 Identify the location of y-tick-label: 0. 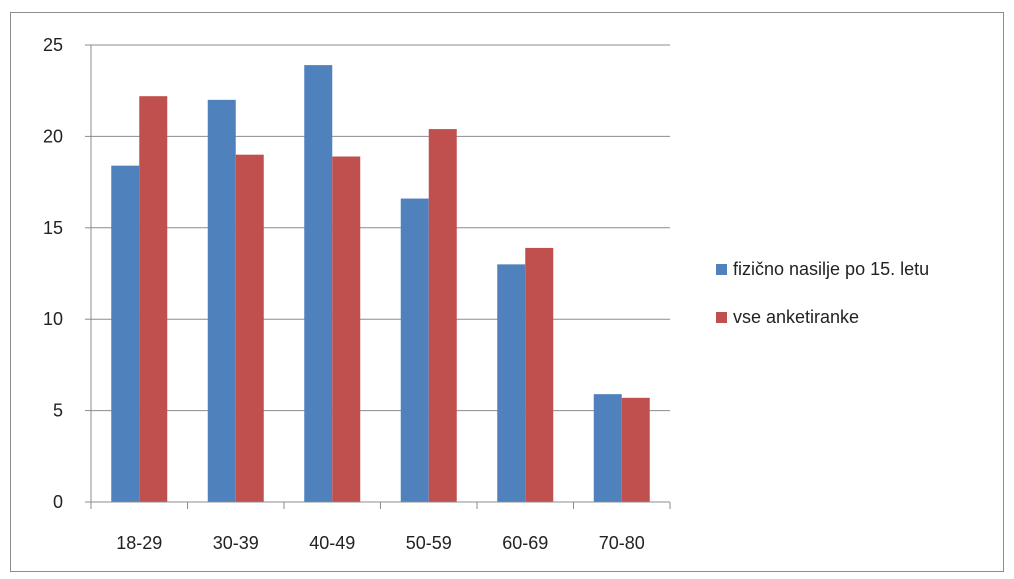
(58, 502).